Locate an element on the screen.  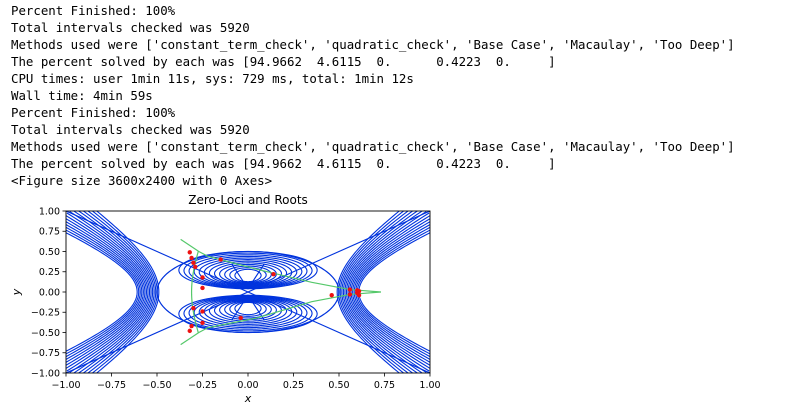
contour-ellipse is located at coordinates (248, 292).